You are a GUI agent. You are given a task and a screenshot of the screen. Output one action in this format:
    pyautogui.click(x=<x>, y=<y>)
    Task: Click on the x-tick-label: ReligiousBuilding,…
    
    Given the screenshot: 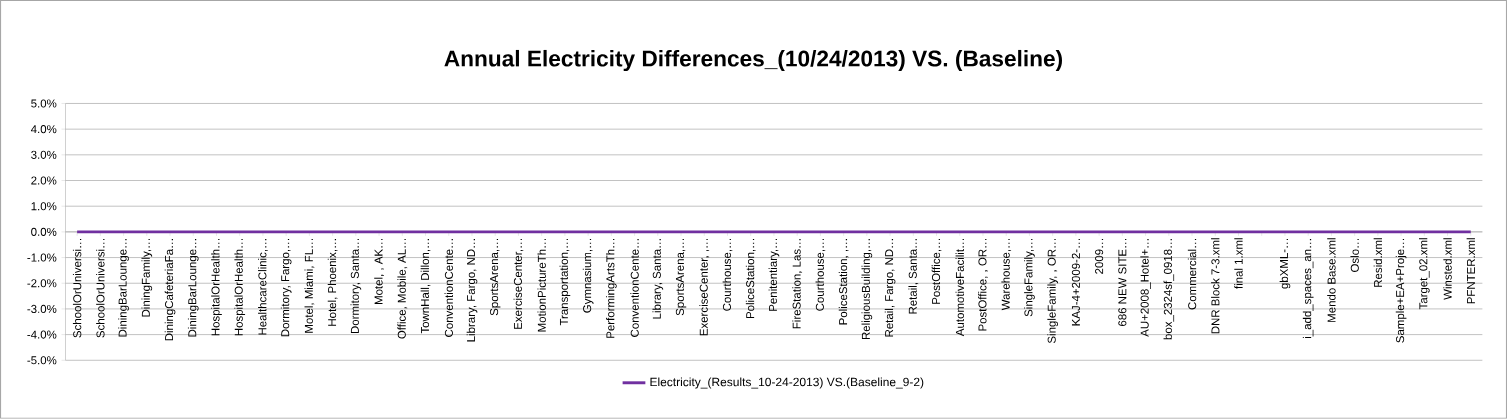 What is the action you would take?
    pyautogui.click(x=867, y=289)
    